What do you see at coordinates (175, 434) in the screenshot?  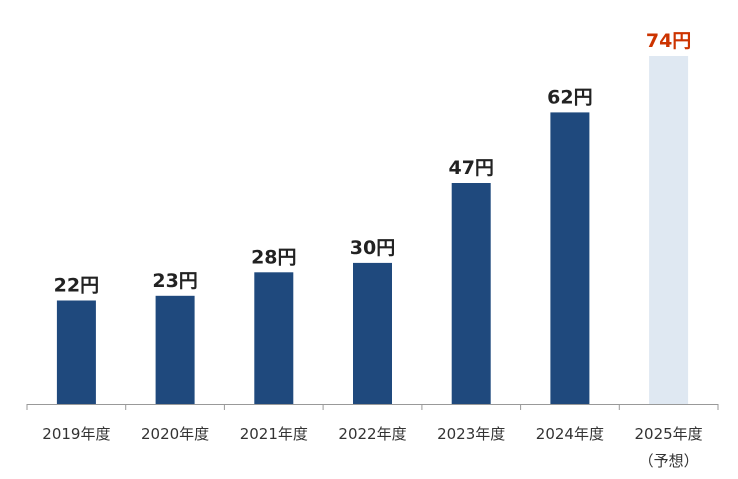 I see `x-tick-label: 2020年度` at bounding box center [175, 434].